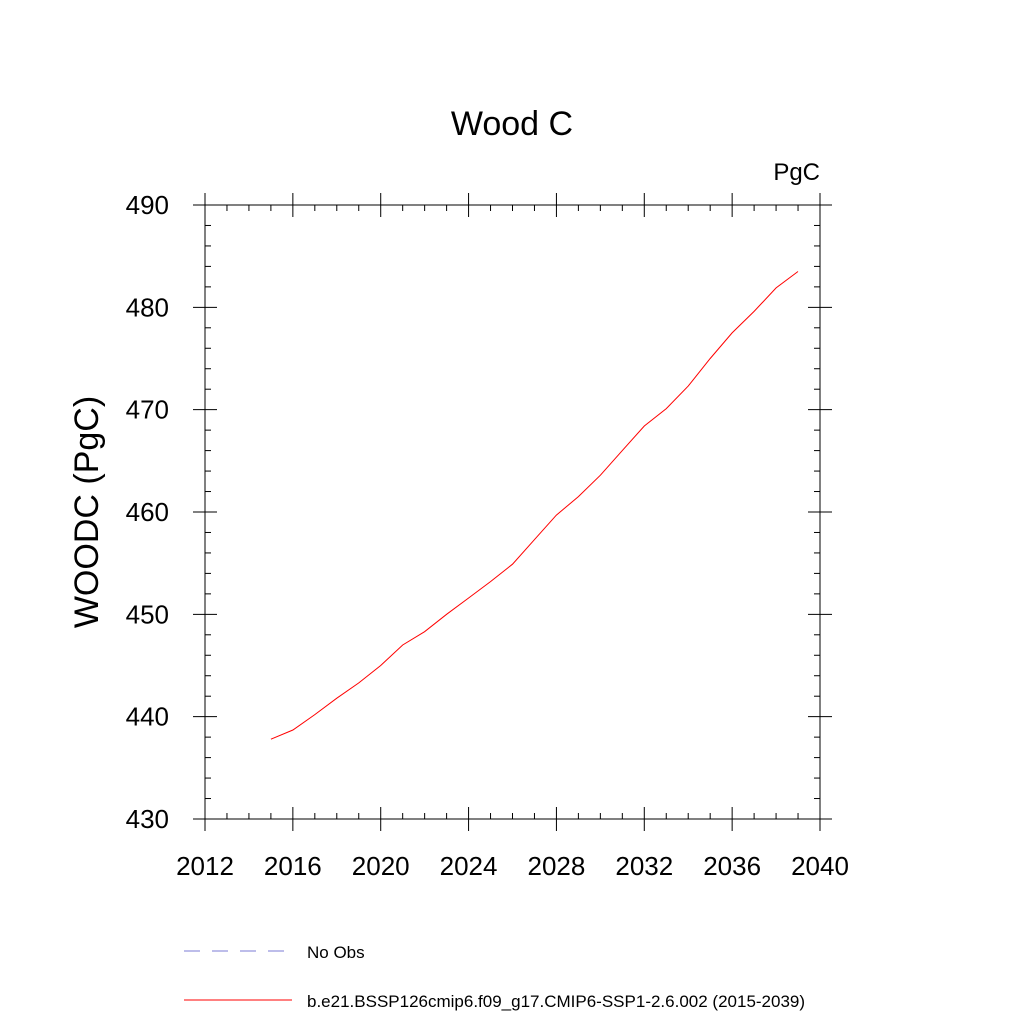  I want to click on x-tick-label: 2040, so click(820, 866).